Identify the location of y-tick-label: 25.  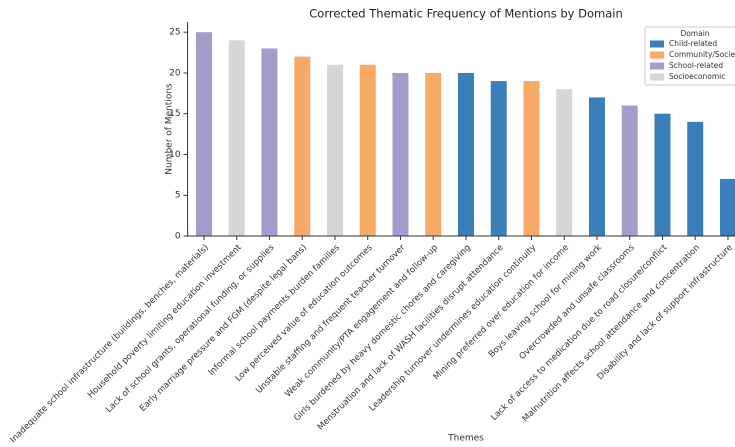
(174, 33).